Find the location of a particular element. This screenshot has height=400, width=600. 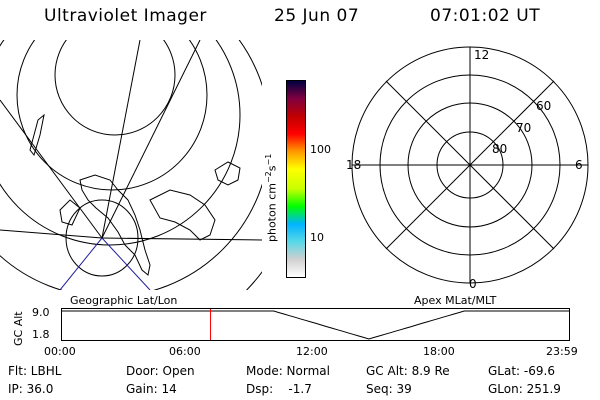

status-mode: Mode: Normal is located at coordinates (288, 371).